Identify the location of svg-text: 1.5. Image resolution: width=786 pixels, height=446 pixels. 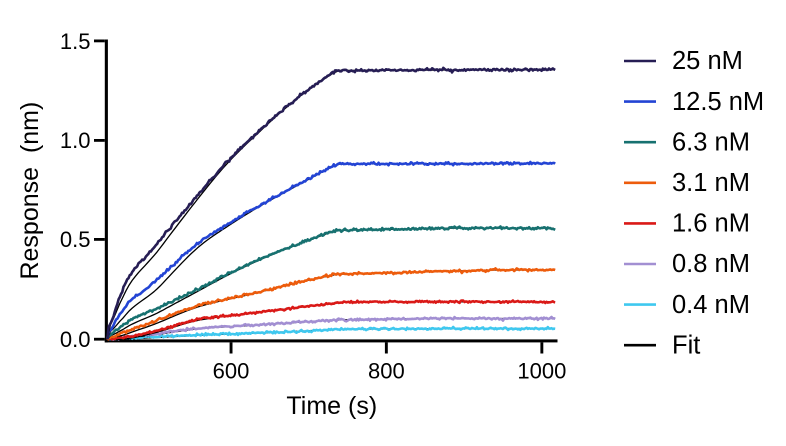
(75, 41).